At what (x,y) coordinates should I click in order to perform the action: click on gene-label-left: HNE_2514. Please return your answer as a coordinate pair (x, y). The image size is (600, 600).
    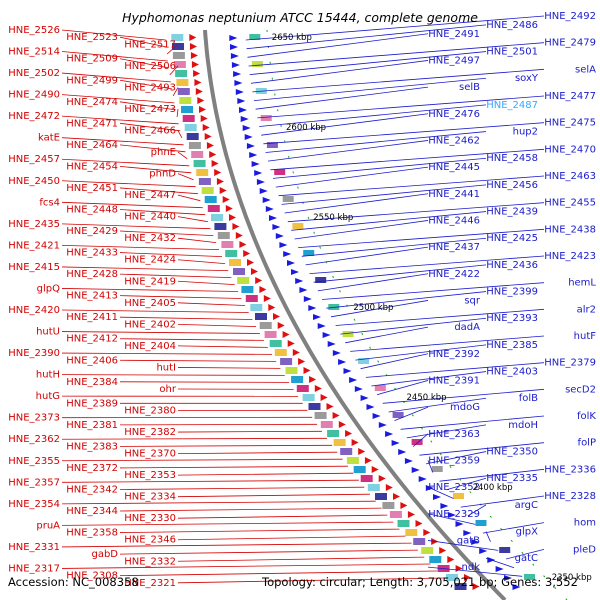
    Looking at the image, I should click on (34, 52).